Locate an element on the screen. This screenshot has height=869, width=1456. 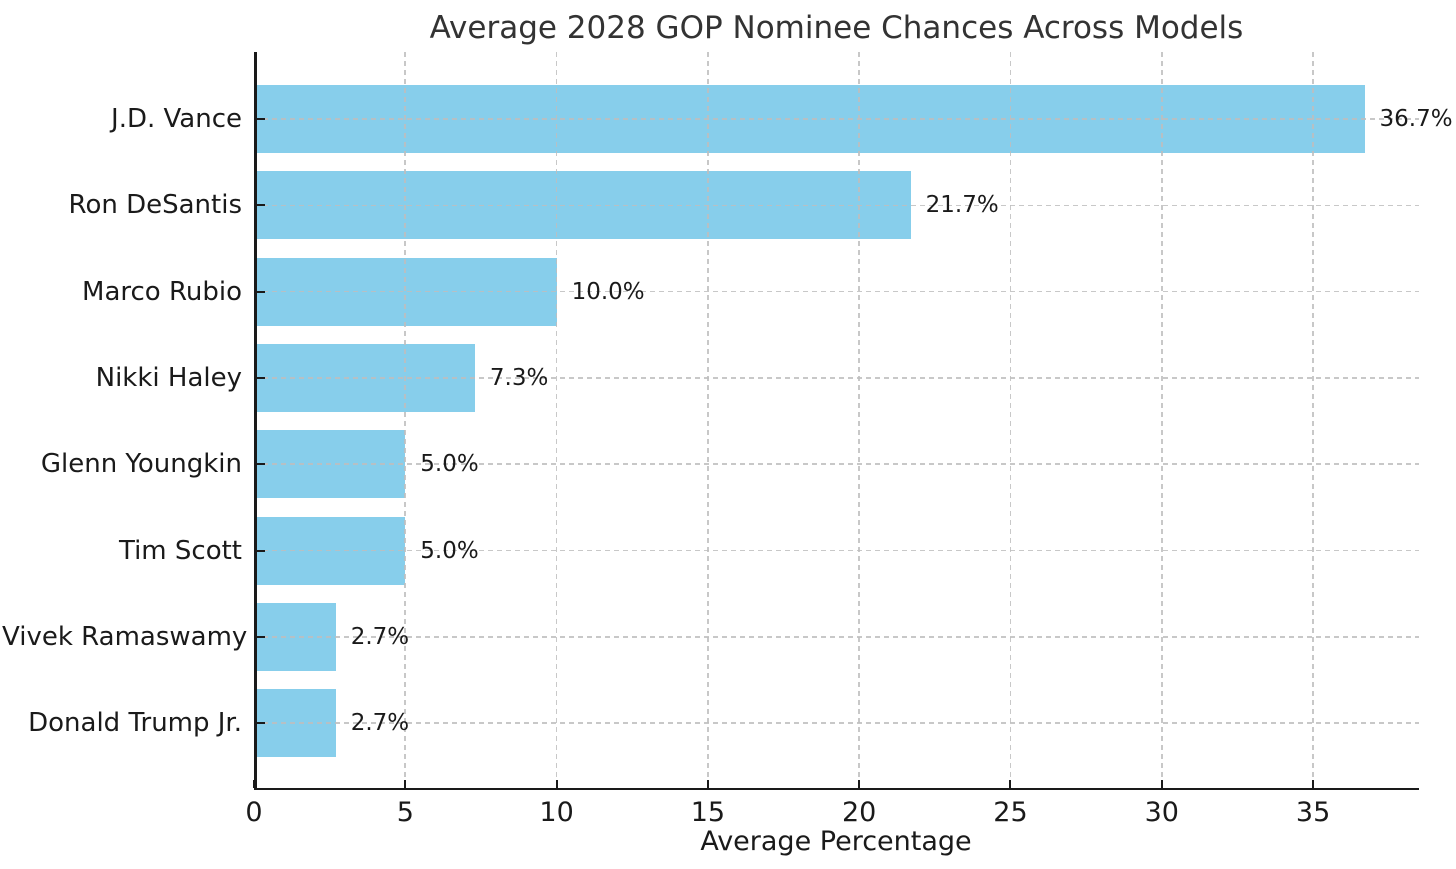
x-tick-label: 10 is located at coordinates (556, 812).